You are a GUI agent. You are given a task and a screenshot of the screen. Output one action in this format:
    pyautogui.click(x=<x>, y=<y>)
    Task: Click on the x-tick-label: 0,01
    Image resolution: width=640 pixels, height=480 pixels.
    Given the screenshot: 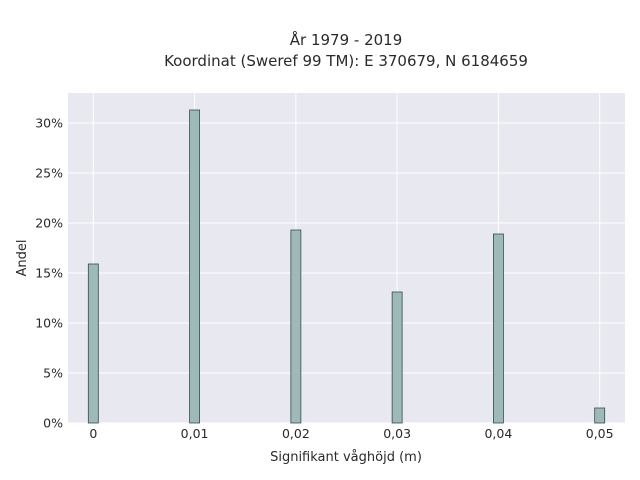 What is the action you would take?
    pyautogui.click(x=195, y=433)
    